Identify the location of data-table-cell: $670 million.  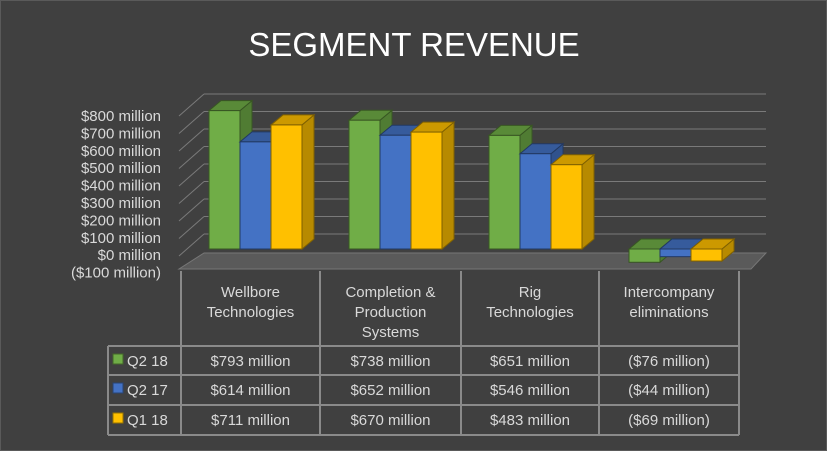
(390, 420).